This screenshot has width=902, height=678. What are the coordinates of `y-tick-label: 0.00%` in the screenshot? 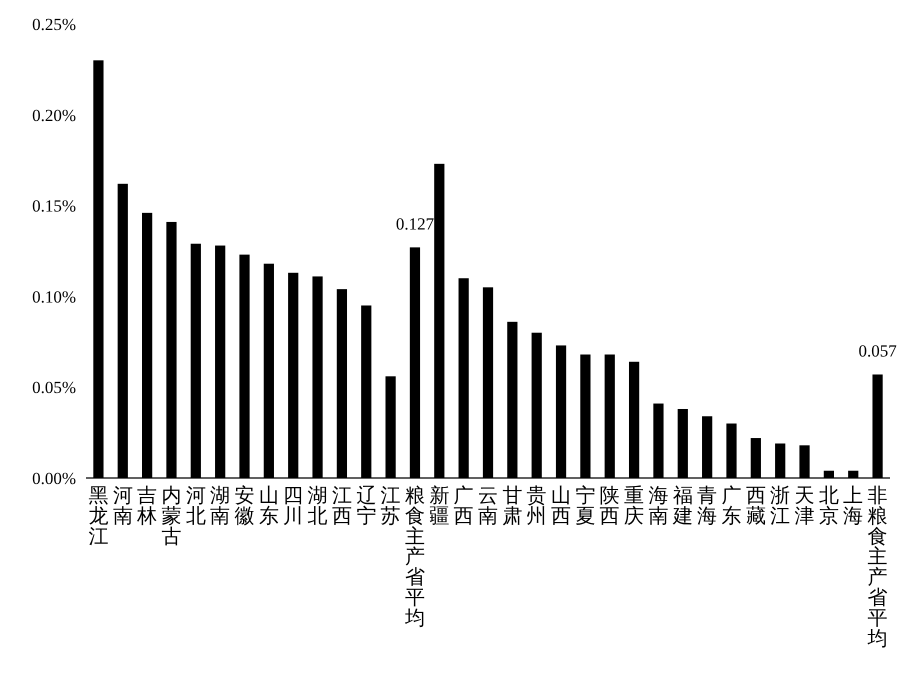 It's located at (54, 478).